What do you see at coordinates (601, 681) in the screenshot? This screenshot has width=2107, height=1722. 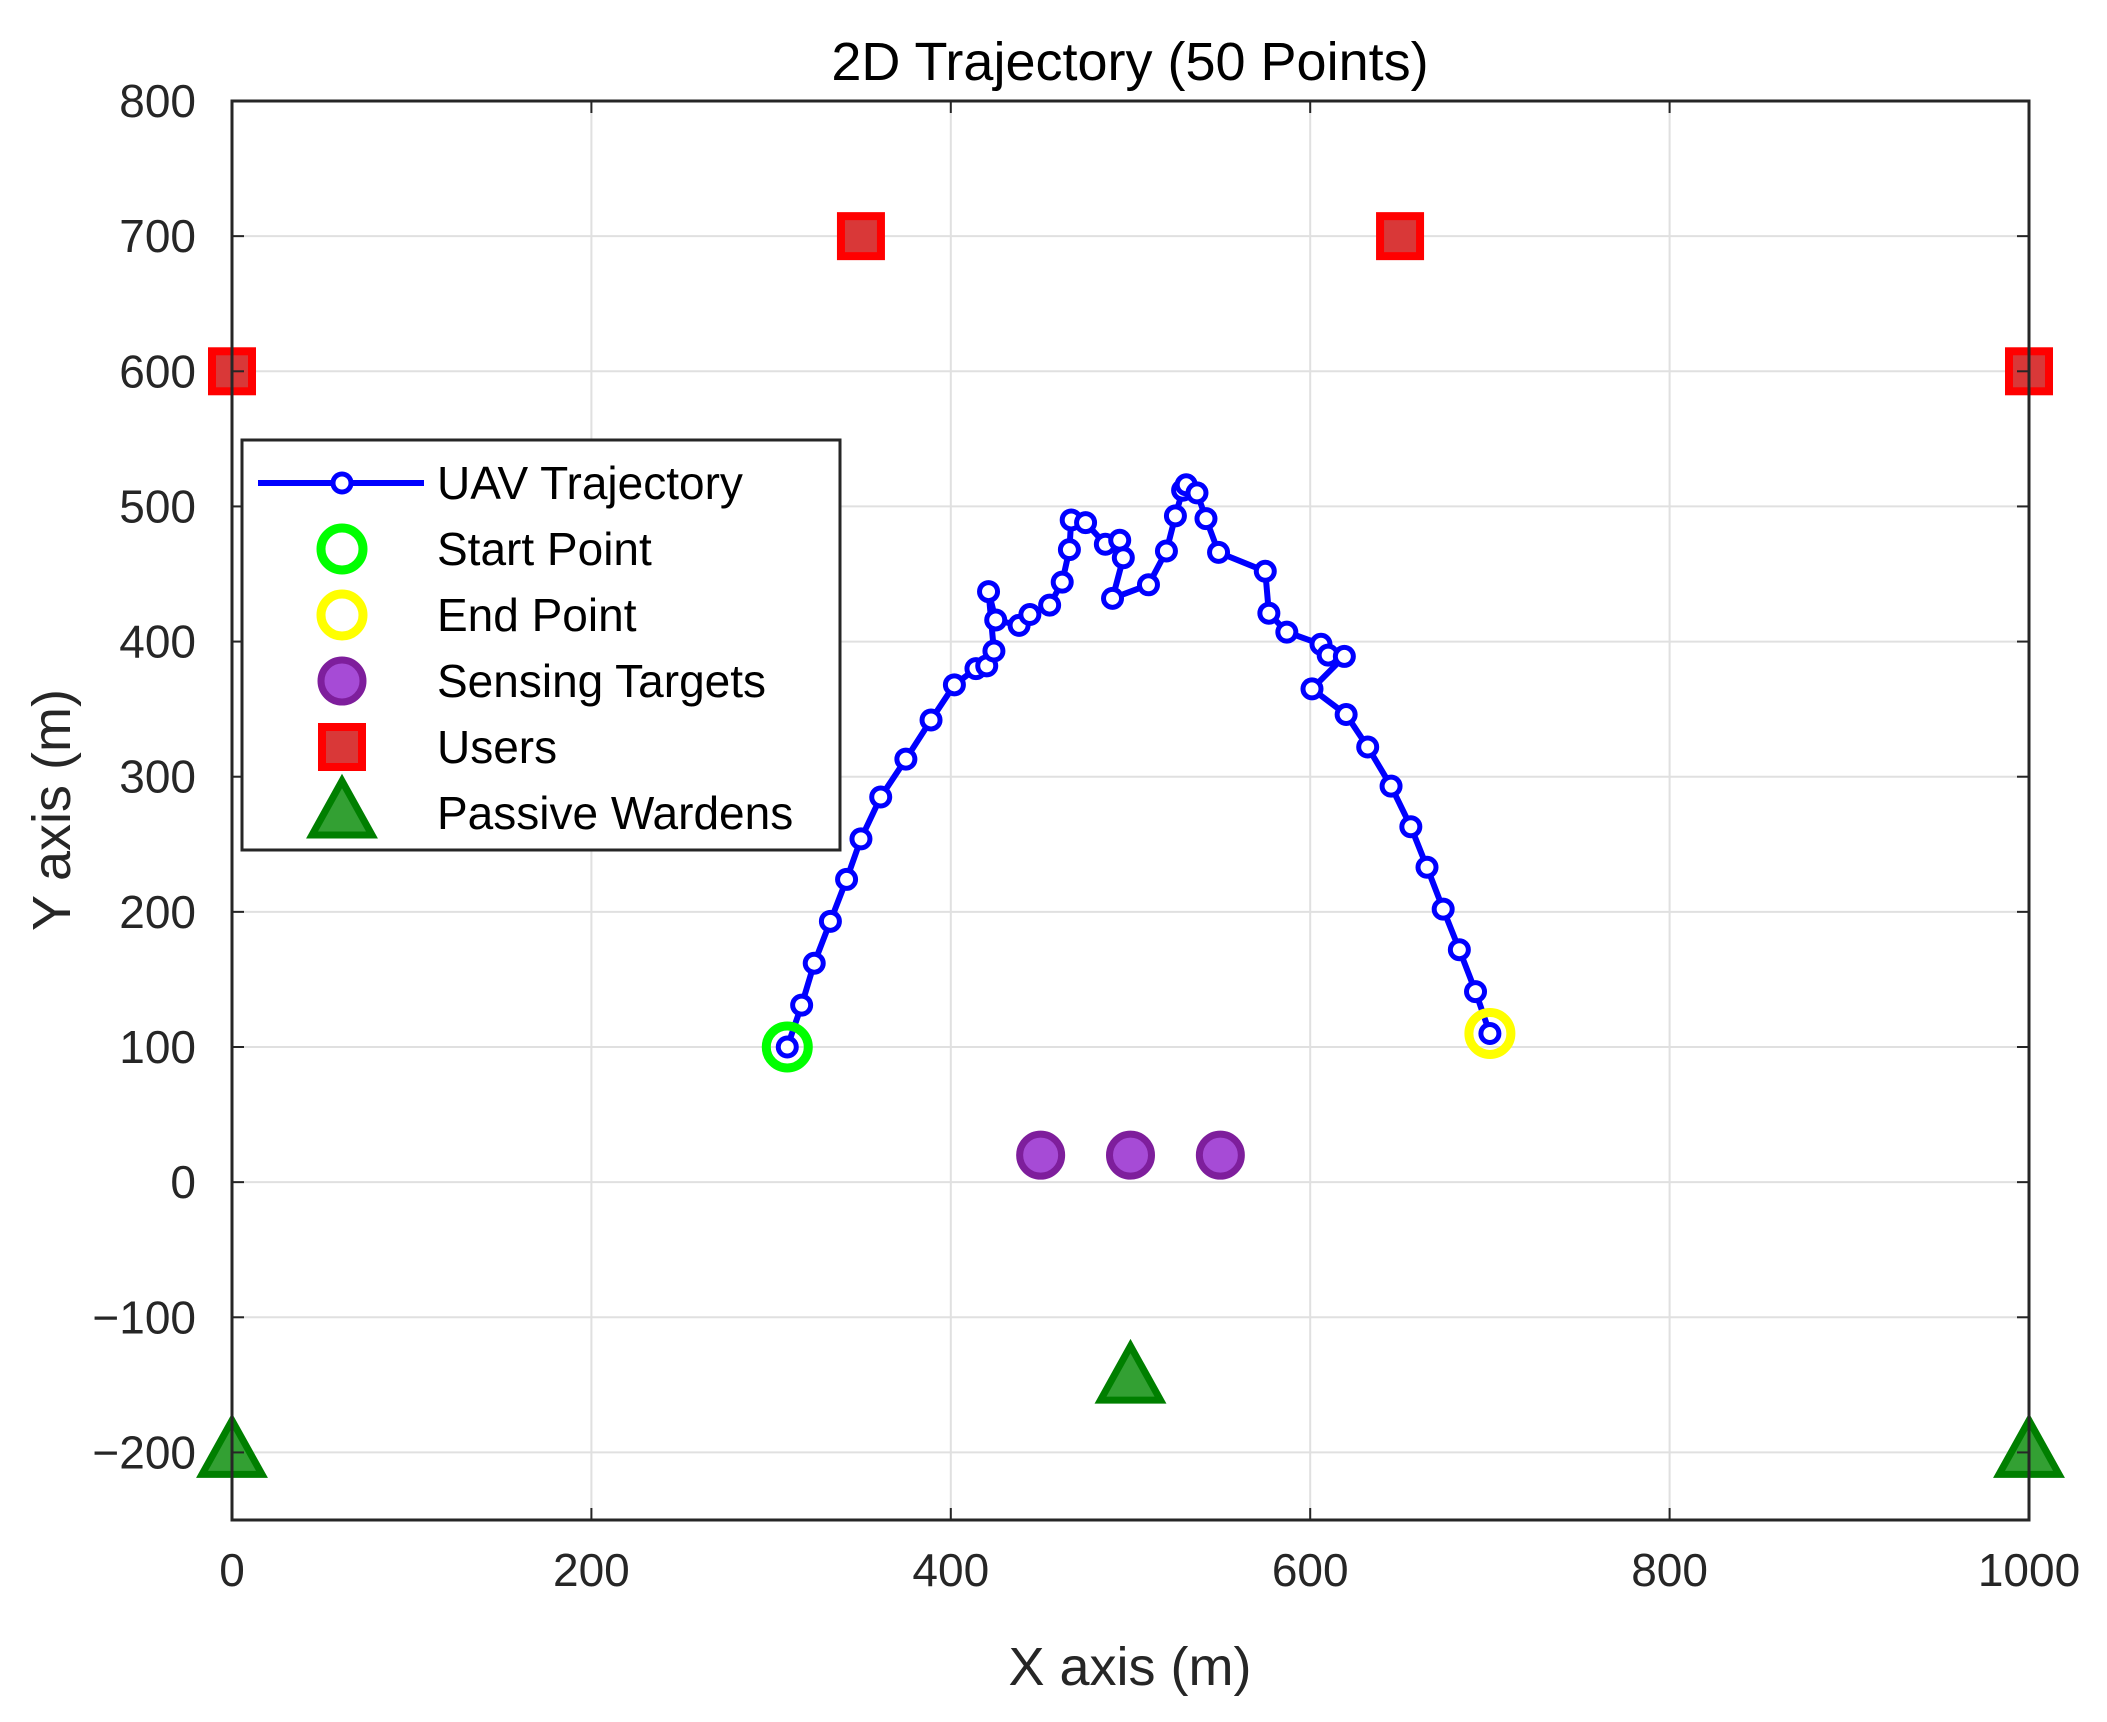 I see `legend-label: Sensing Targets` at bounding box center [601, 681].